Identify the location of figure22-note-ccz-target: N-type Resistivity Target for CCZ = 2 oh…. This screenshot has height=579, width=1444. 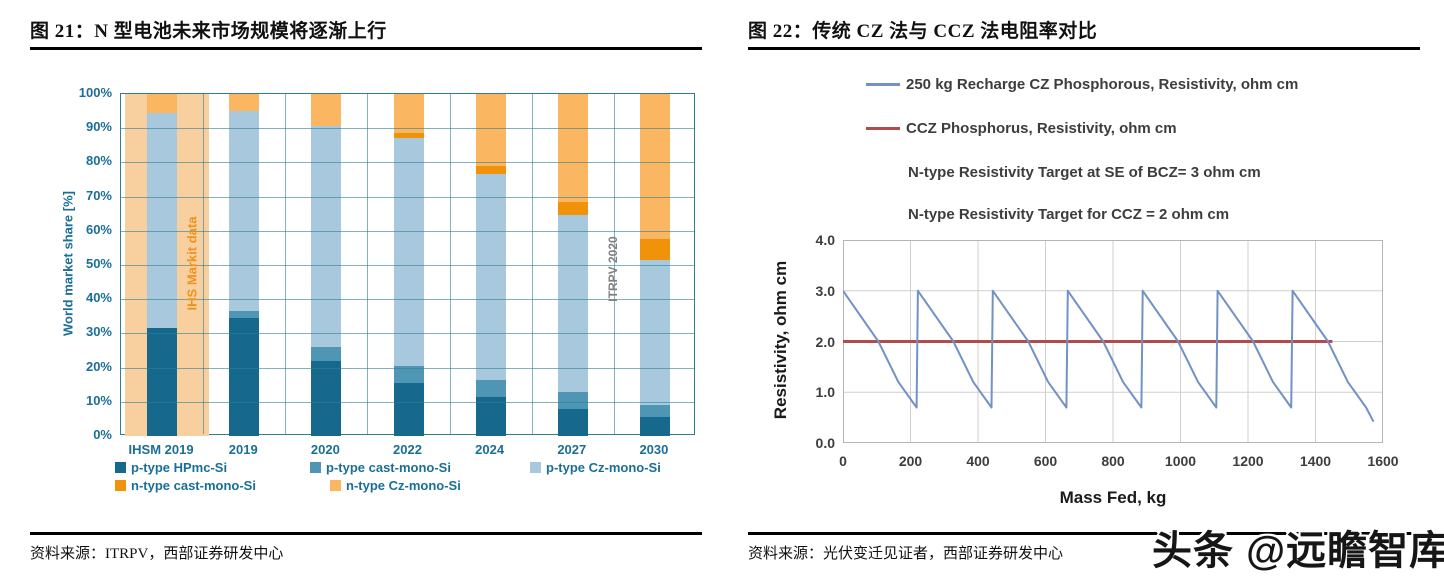
(1069, 214).